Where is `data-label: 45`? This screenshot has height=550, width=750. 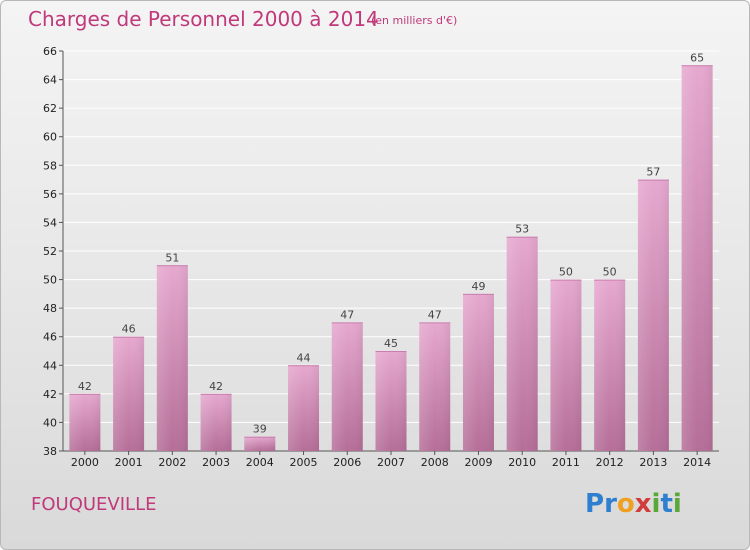 data-label: 45 is located at coordinates (391, 343).